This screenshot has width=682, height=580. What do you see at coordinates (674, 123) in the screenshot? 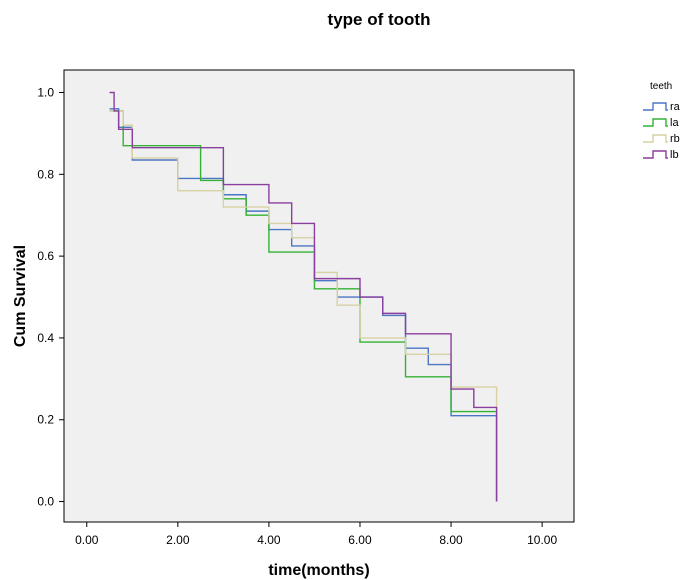
I see `legend-label-la: la` at bounding box center [674, 123].